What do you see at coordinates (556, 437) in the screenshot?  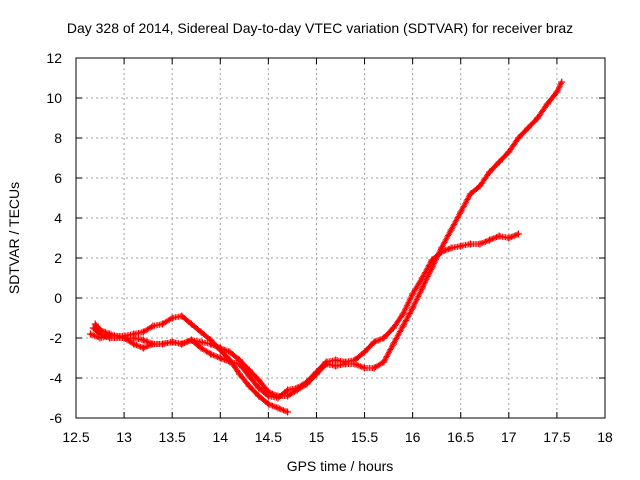 I see `x-tick-label: 17.5` at bounding box center [556, 437].